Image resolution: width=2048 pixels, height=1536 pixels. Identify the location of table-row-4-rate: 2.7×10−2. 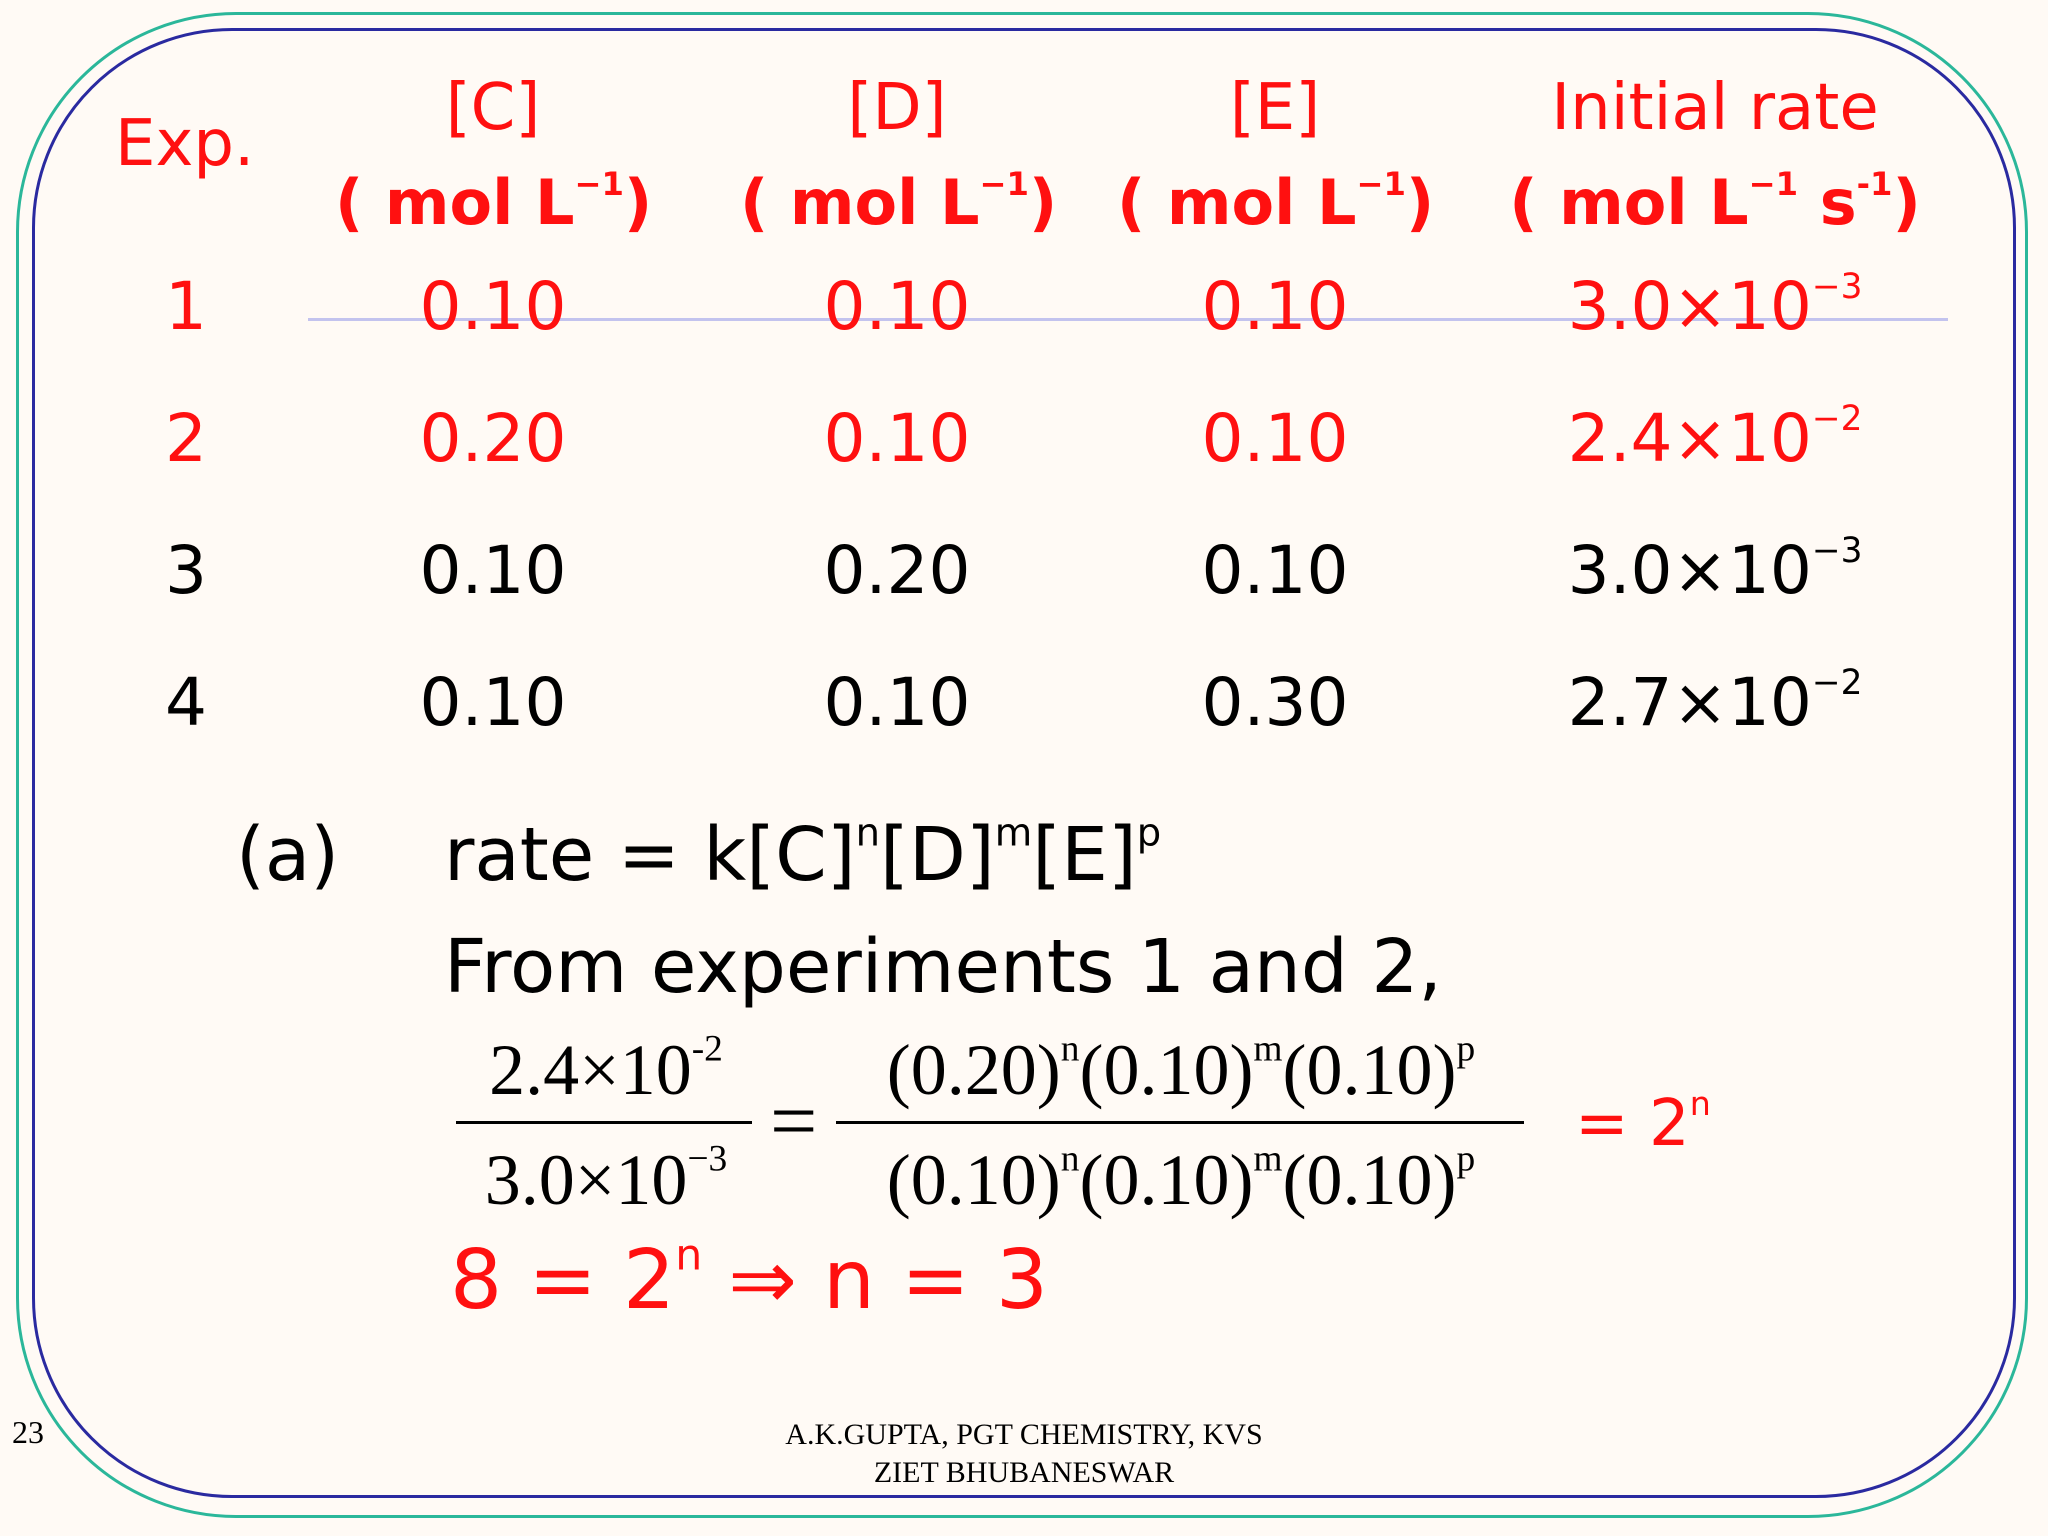
(1715, 702).